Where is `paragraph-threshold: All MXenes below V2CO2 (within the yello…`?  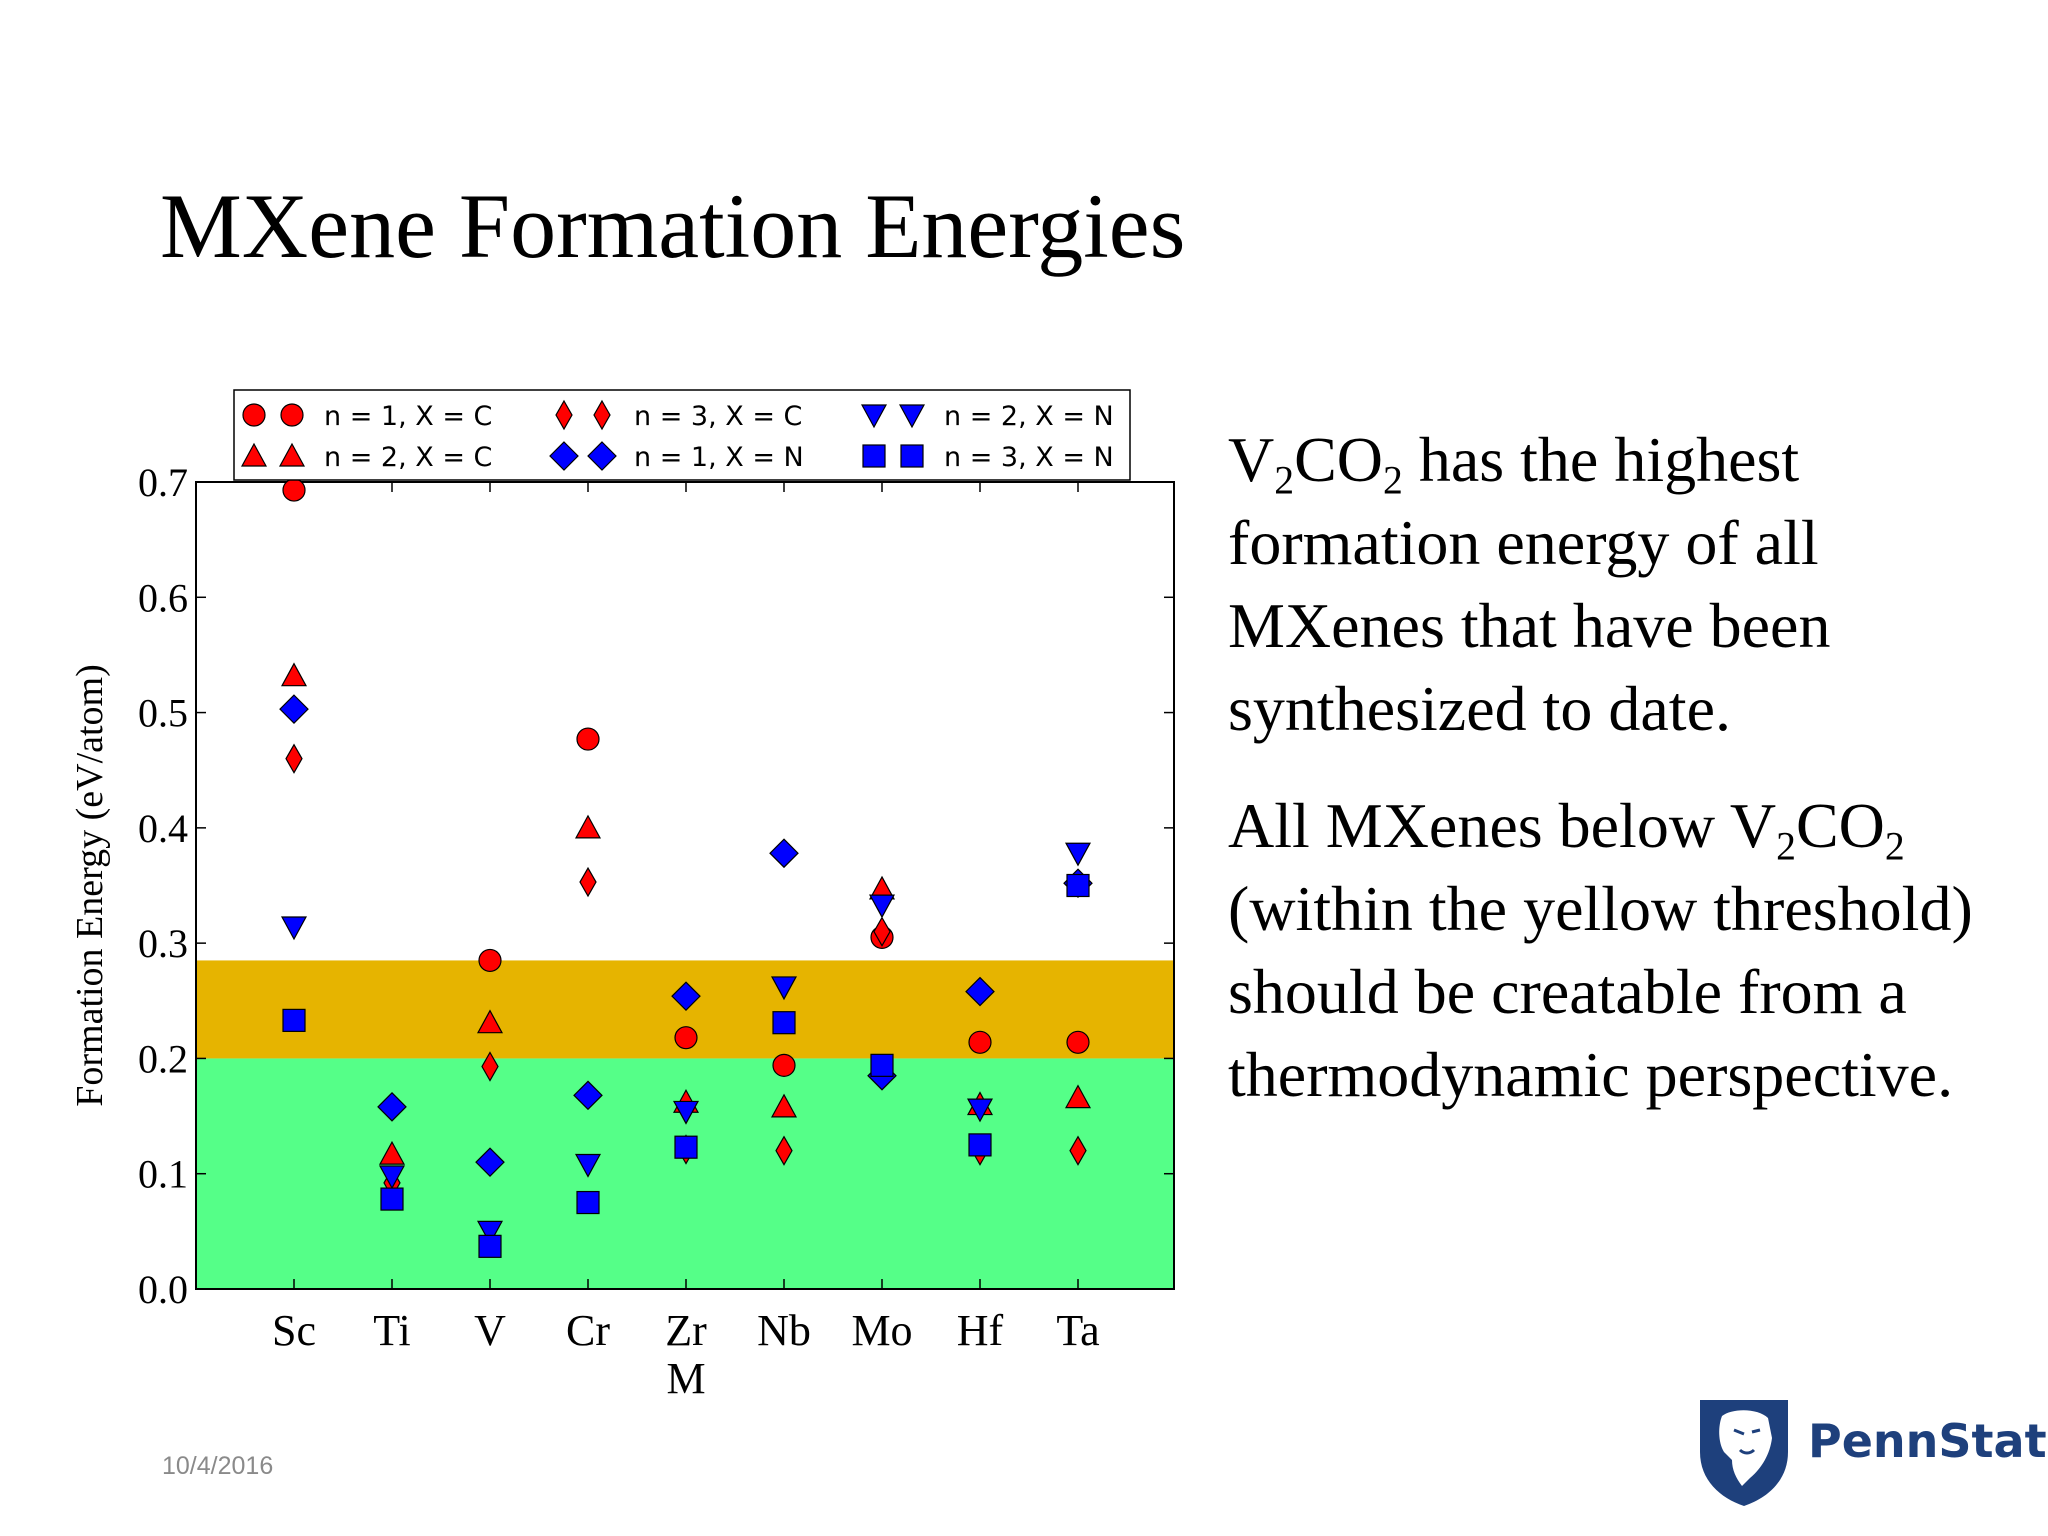
paragraph-threshold: All MXenes below V2CO2 (within the yello… is located at coordinates (1608, 950).